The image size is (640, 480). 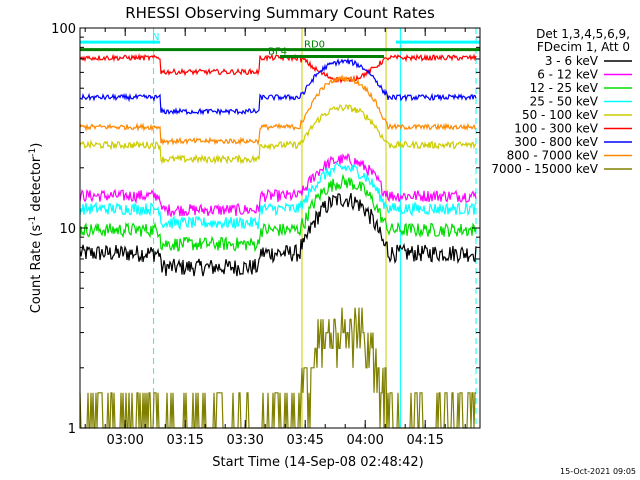 I want to click on legend-label-1: 6 - 12 keV, so click(x=568, y=75).